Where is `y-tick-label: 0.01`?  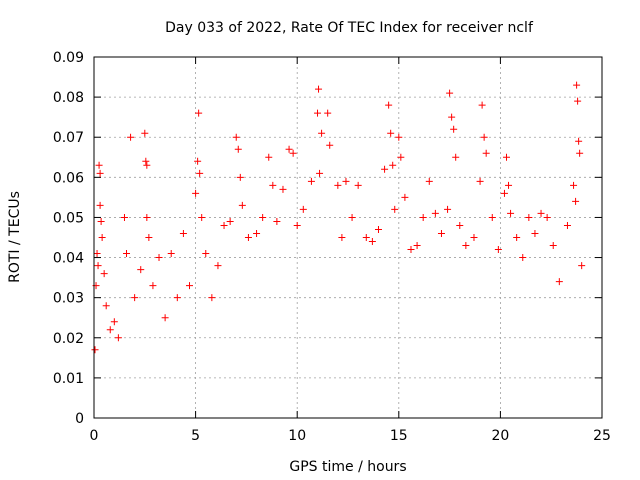 y-tick-label: 0.01 is located at coordinates (68, 379).